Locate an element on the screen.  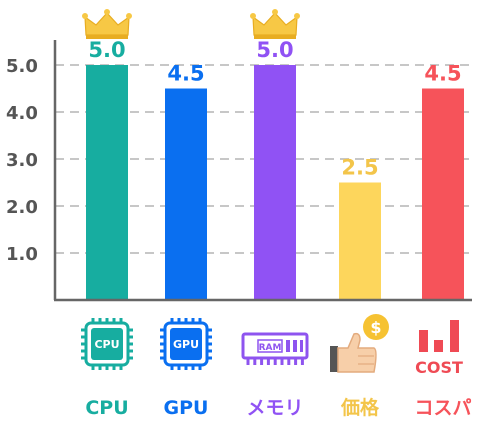
icon-text: $ is located at coordinates (375, 327).